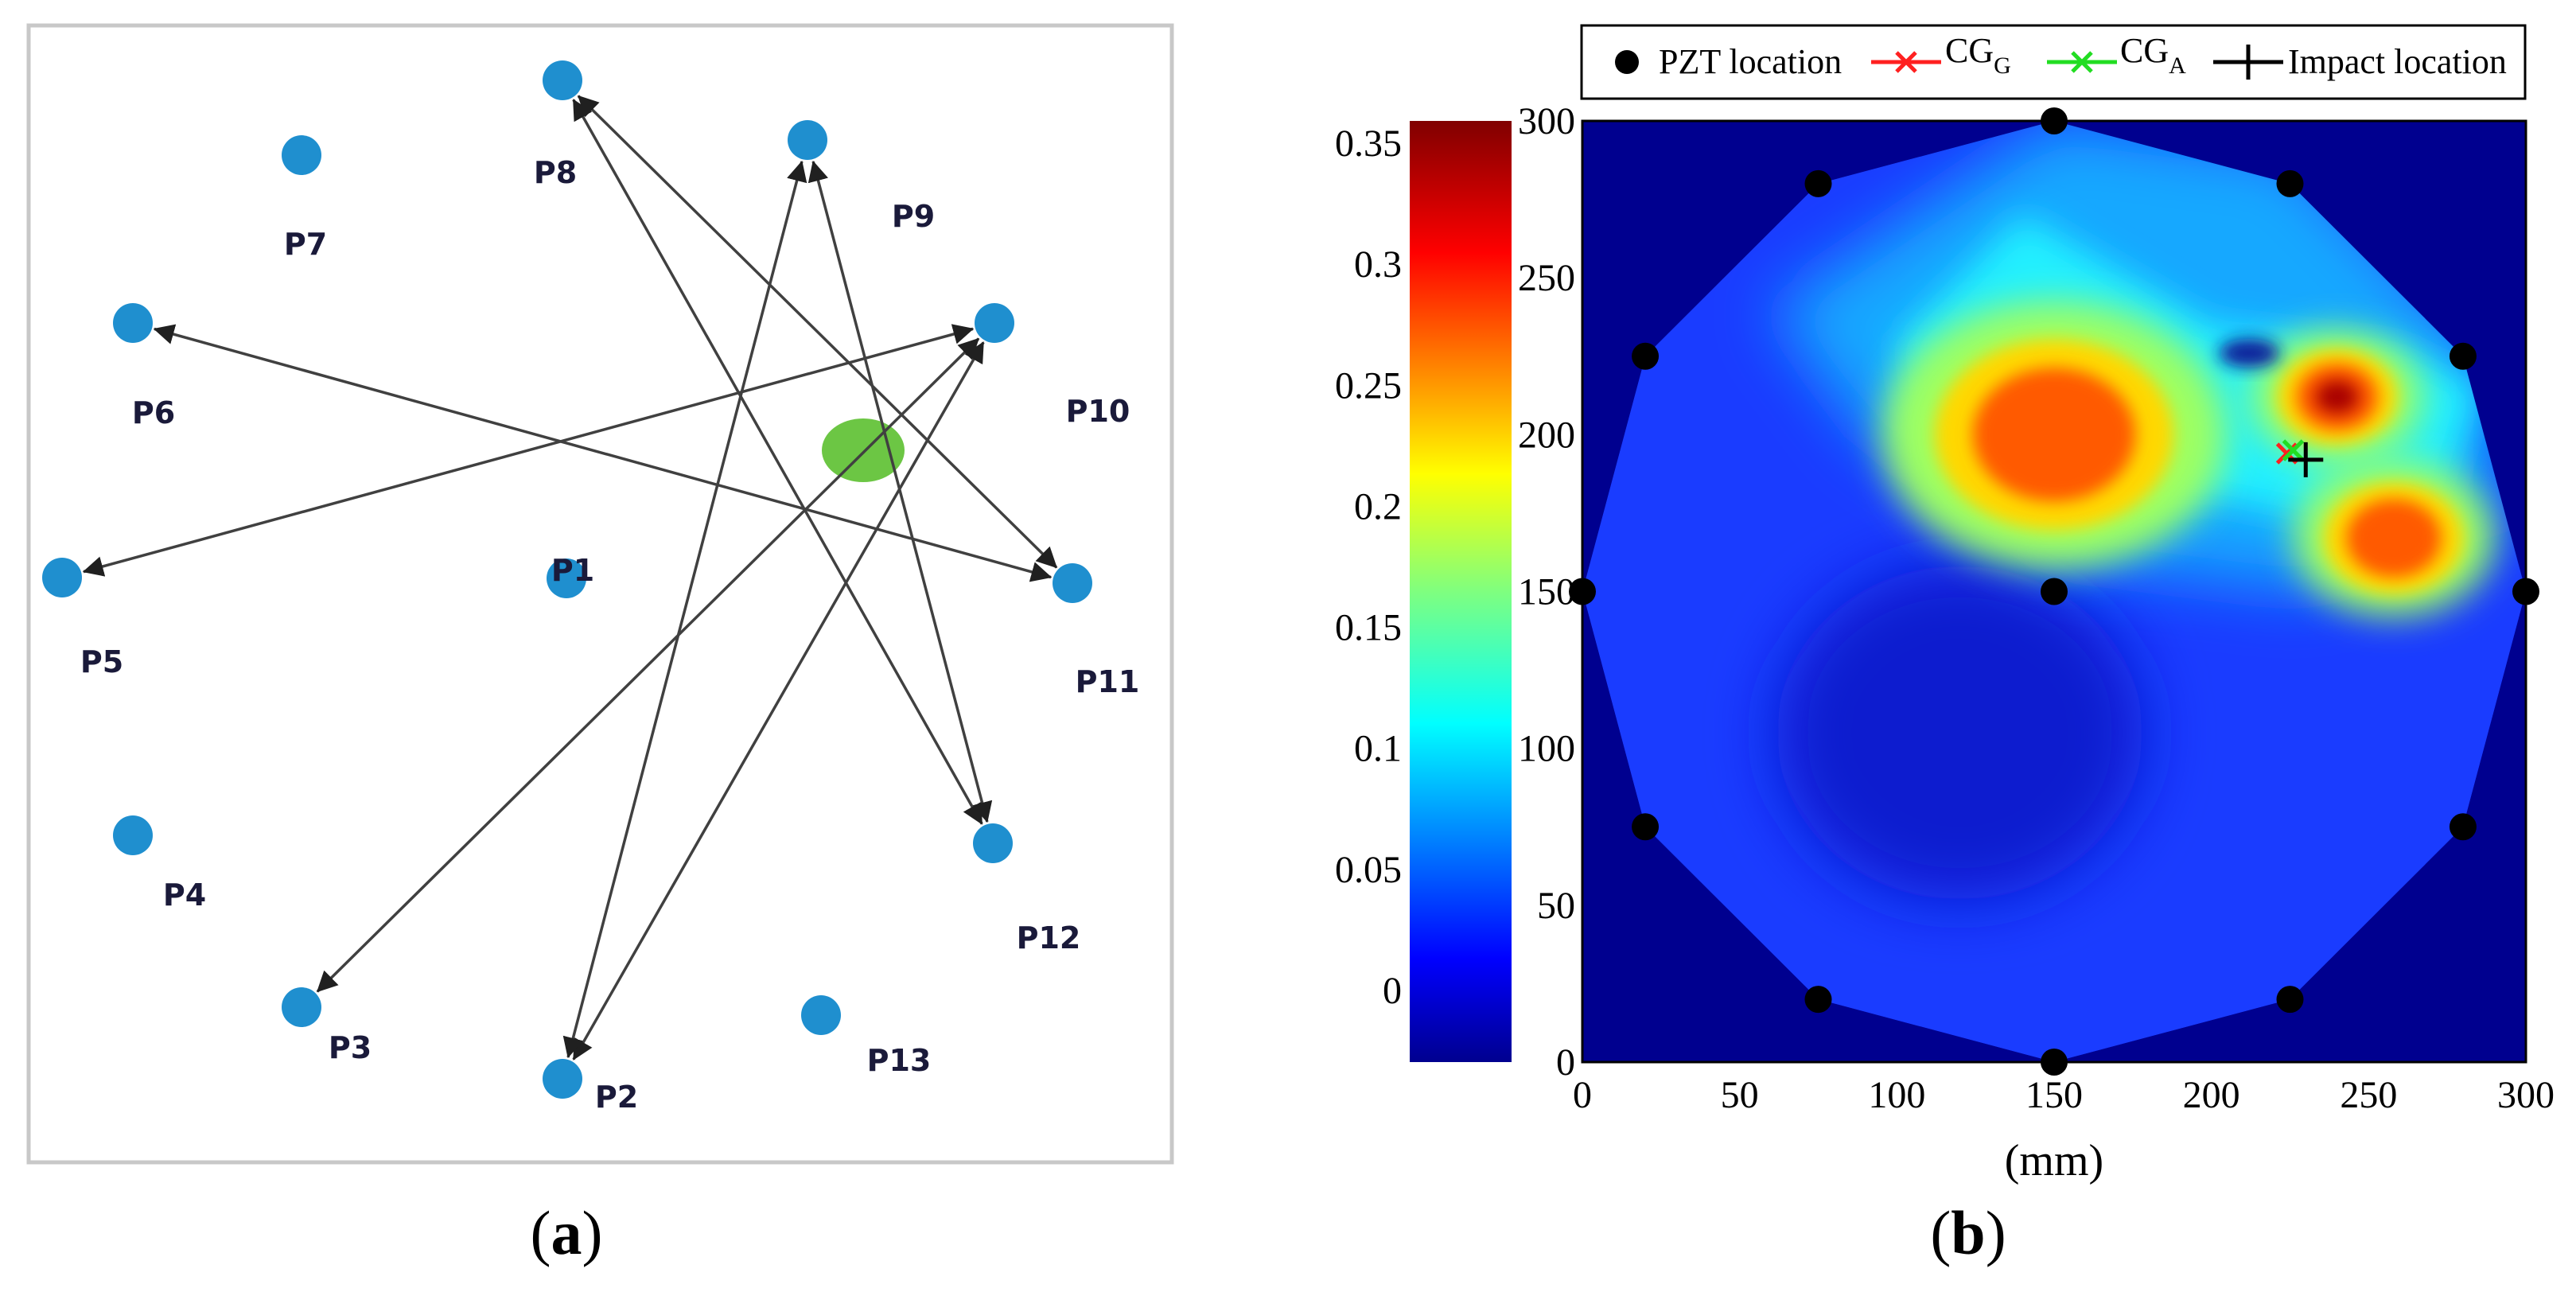  I want to click on node-p1-label: P1, so click(573, 570).